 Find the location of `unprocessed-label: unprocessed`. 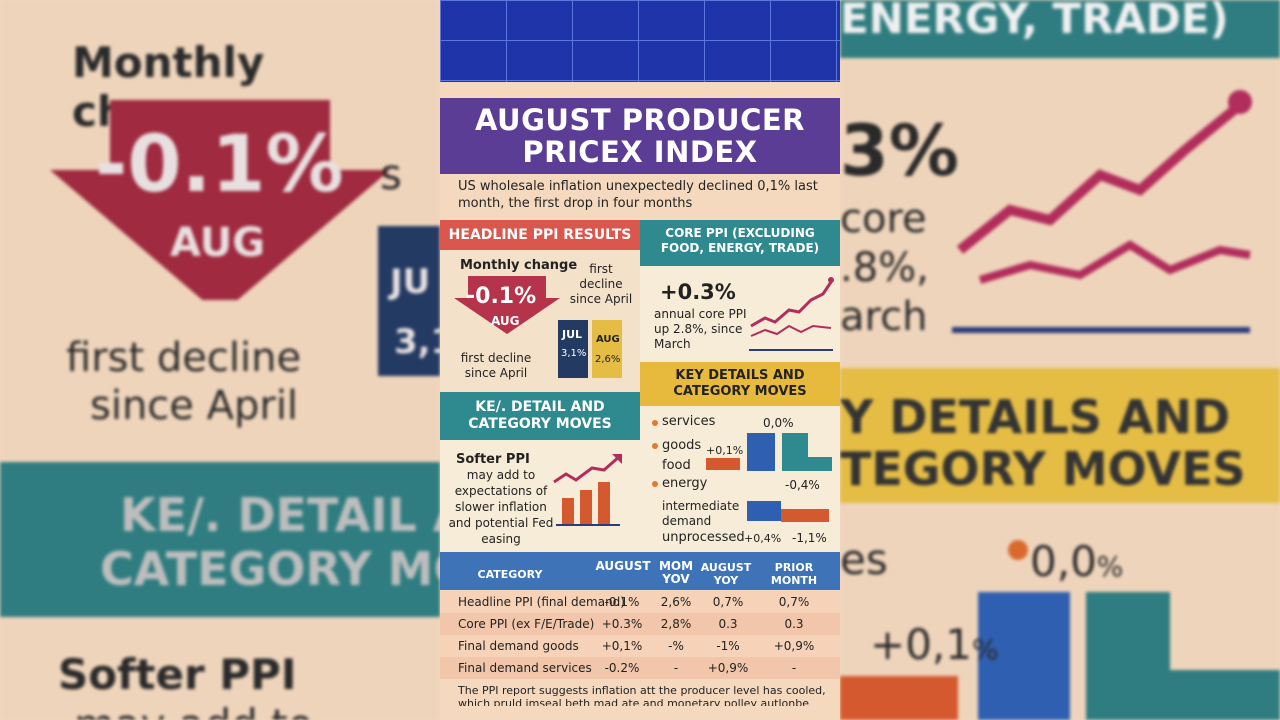

unprocessed-label: unprocessed is located at coordinates (703, 537).